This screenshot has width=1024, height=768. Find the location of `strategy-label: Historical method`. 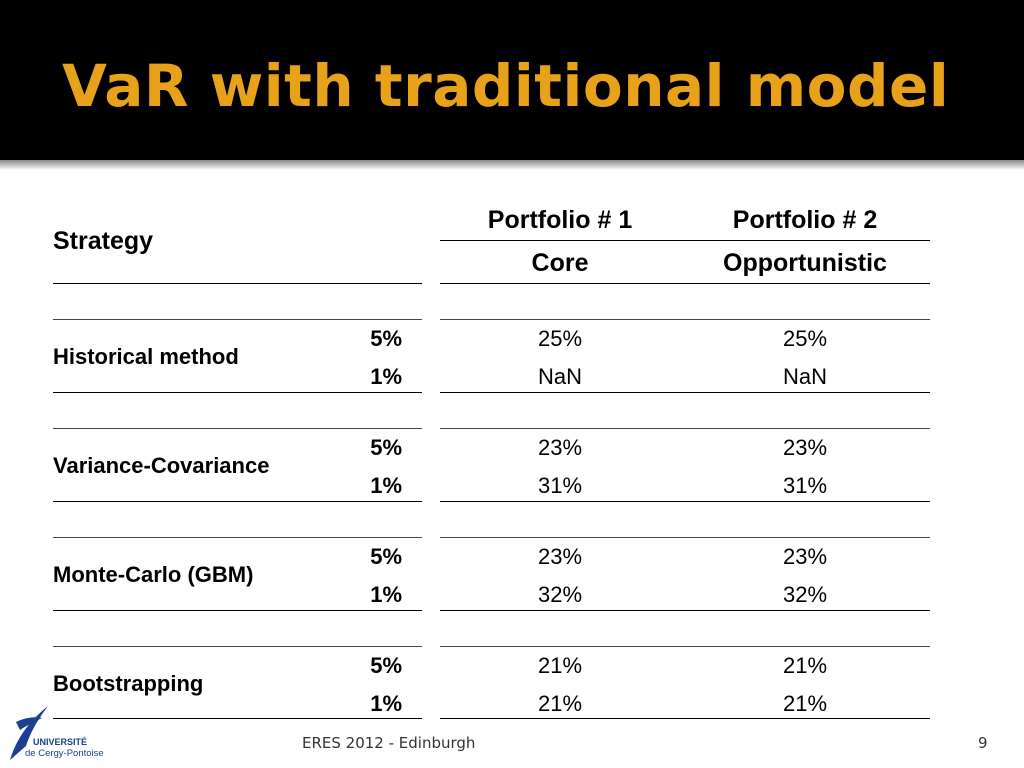

strategy-label: Historical method is located at coordinates (146, 356).